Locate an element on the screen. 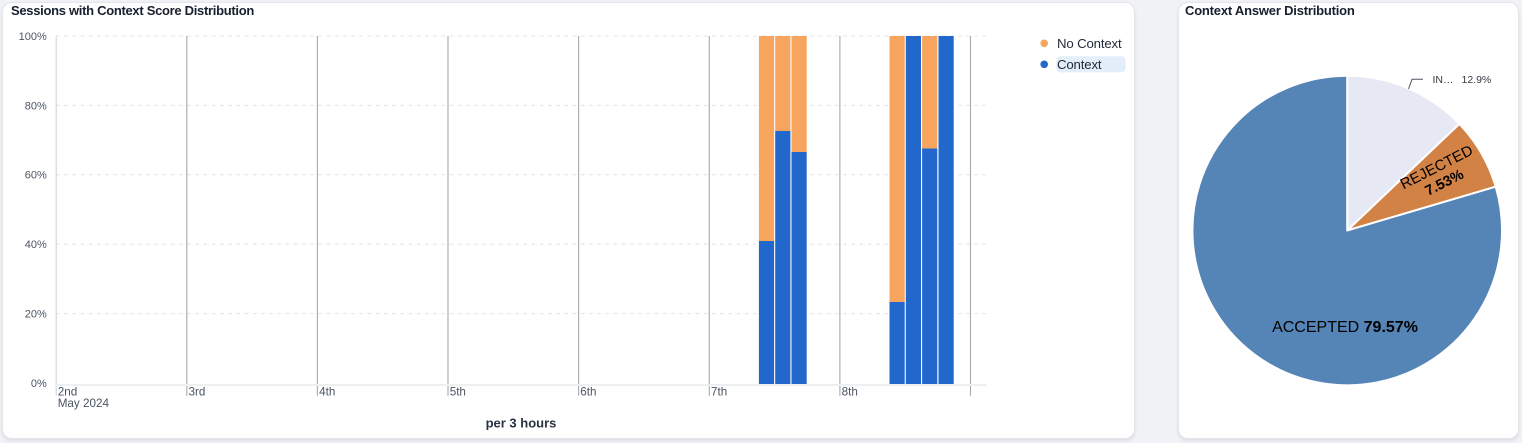  svg-text: Context is located at coordinates (1079, 64).